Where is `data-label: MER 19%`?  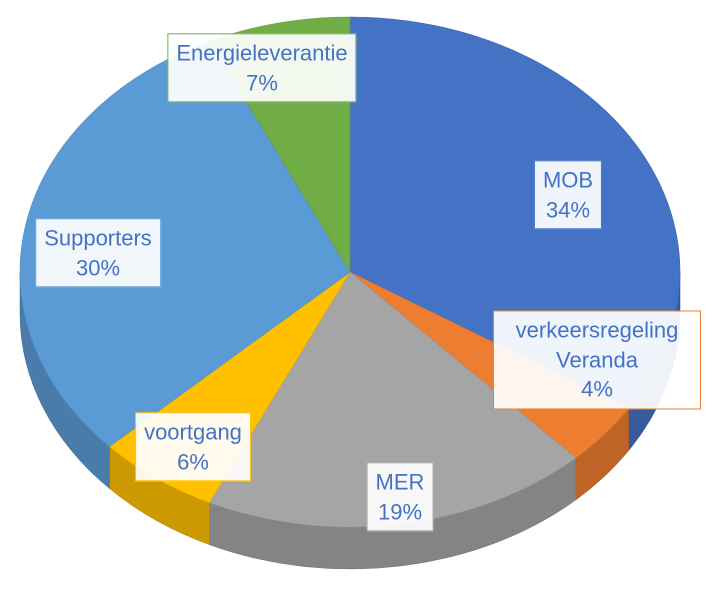 data-label: MER 19% is located at coordinates (400, 497).